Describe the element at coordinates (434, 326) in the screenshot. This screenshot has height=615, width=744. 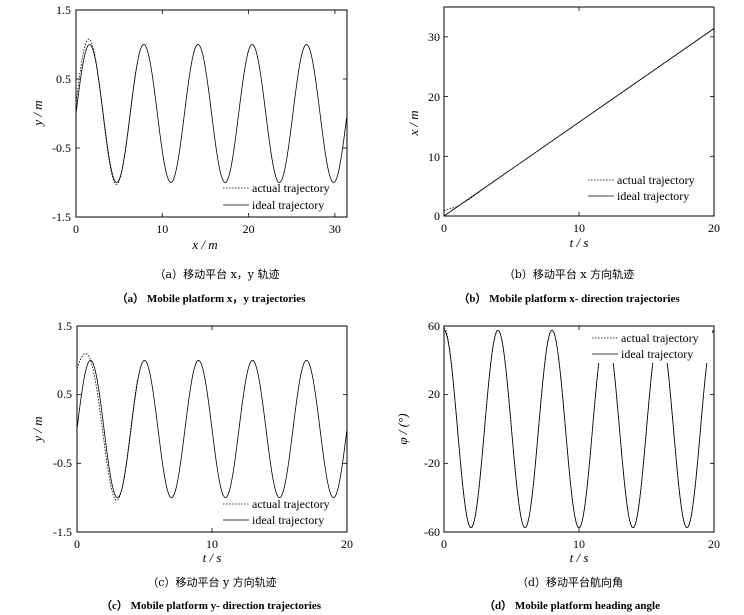
I see `panel-d-y-tick-label: 60` at that location.